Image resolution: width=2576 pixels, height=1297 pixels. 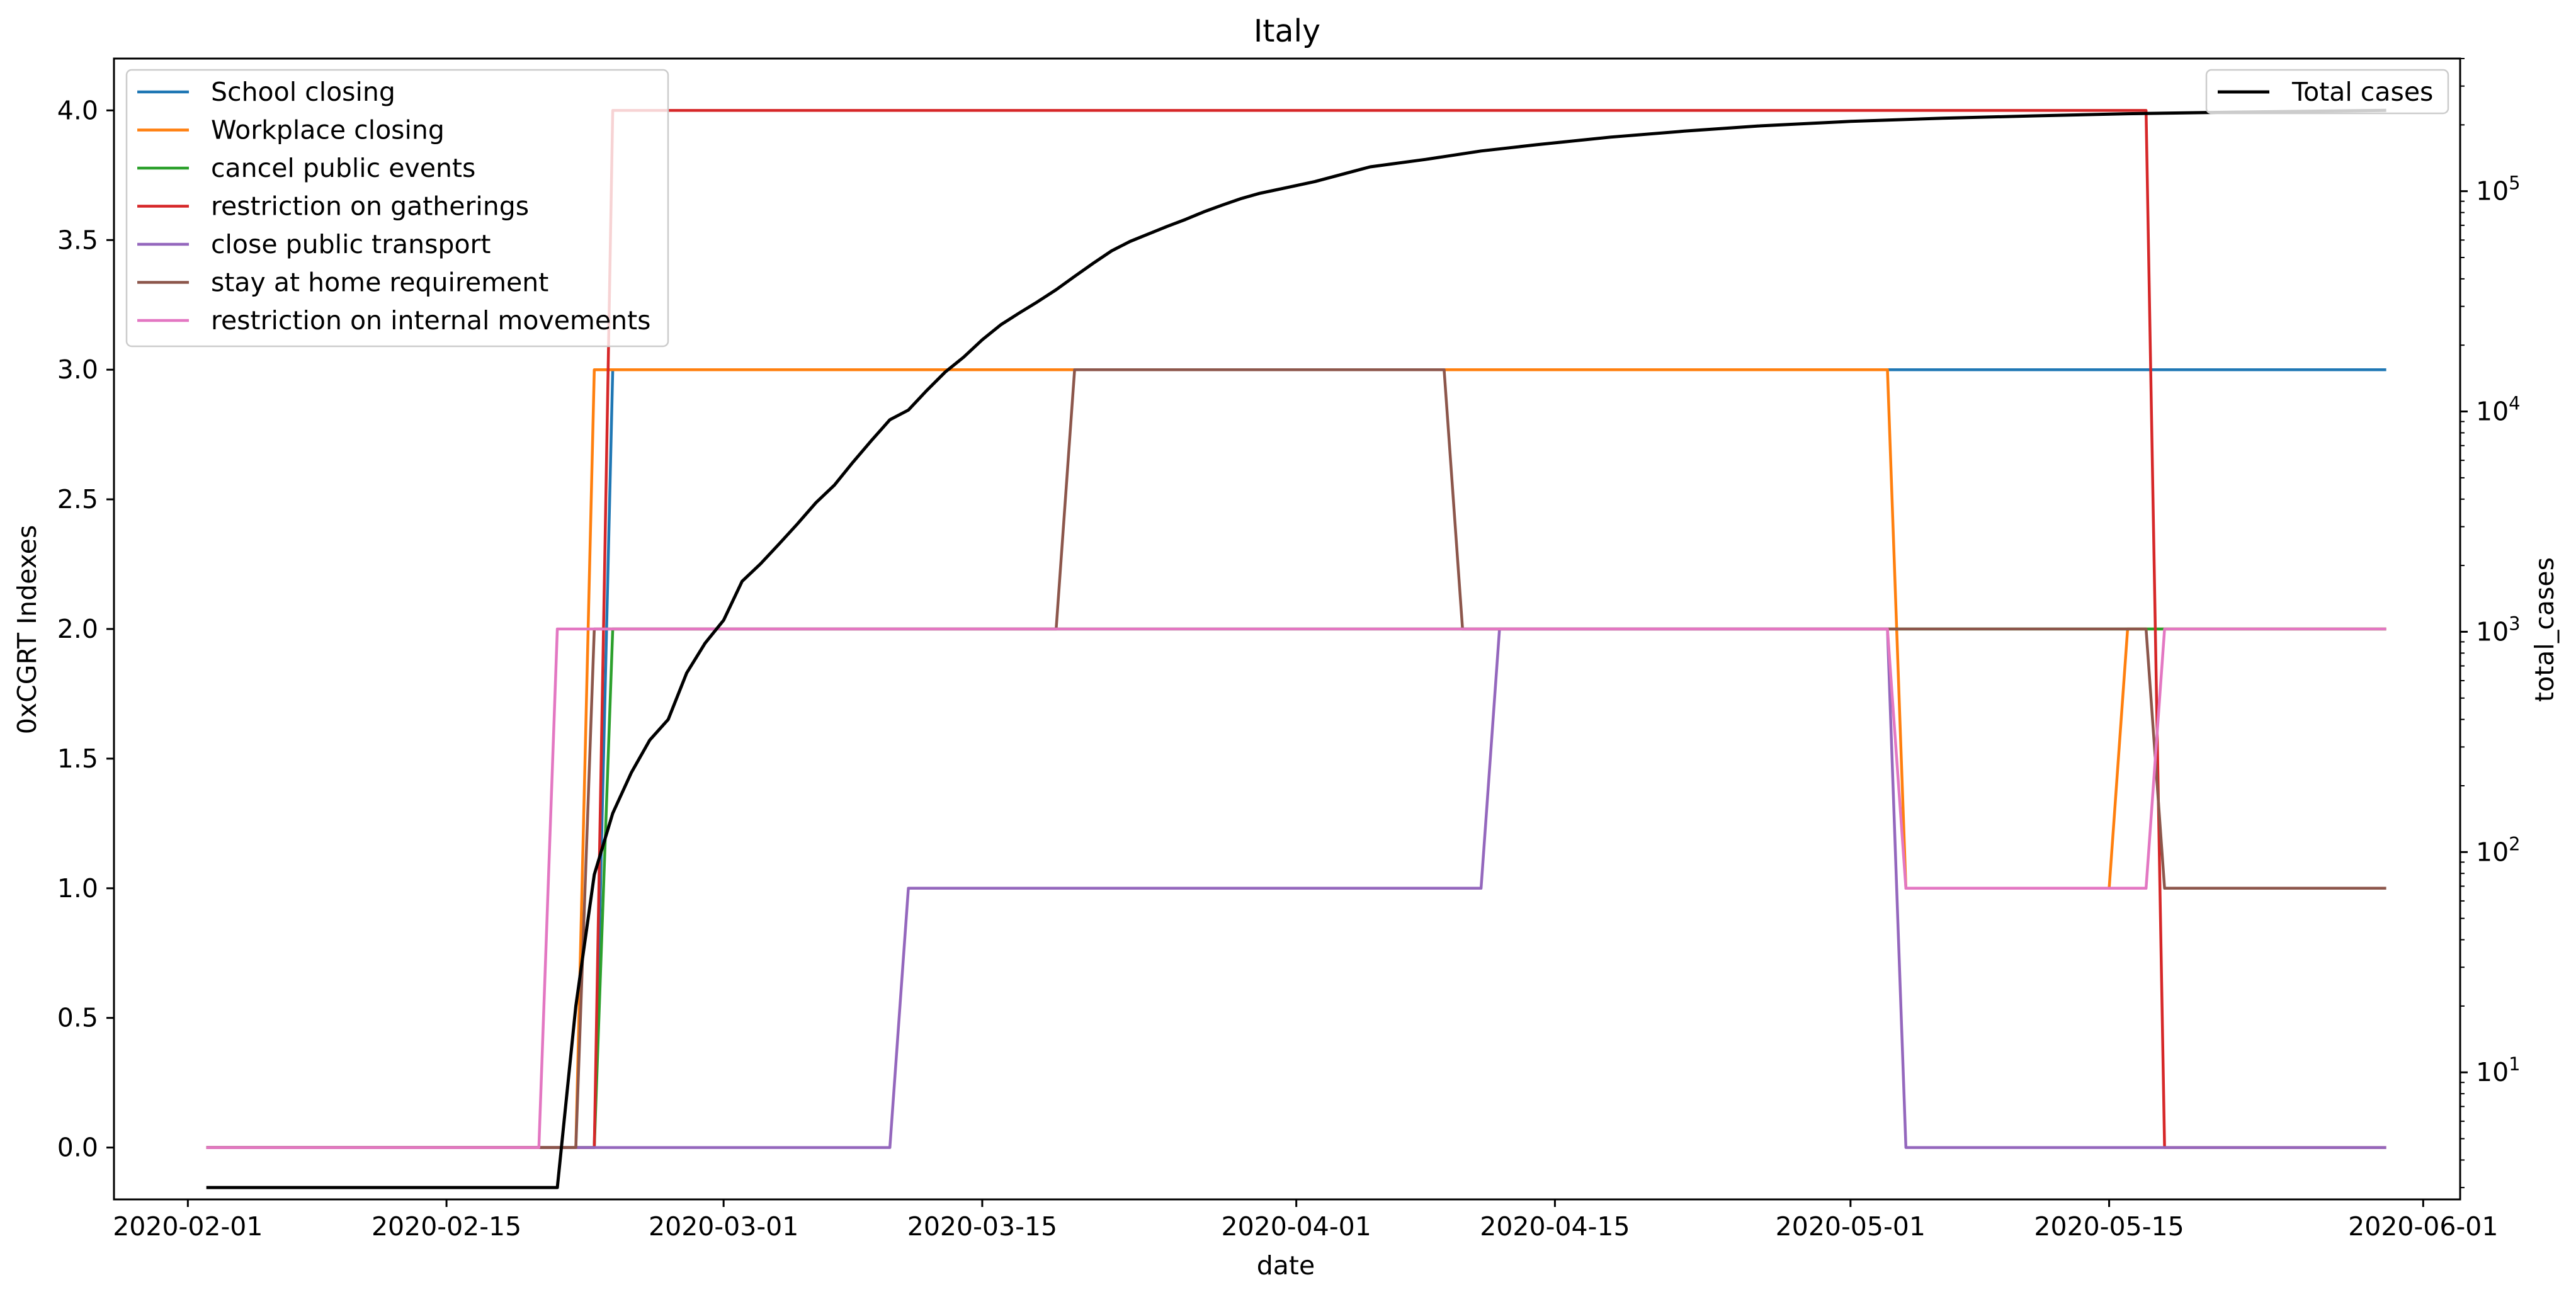 I want to click on legend-label-close-public-transport: close public transport, so click(x=351, y=244).